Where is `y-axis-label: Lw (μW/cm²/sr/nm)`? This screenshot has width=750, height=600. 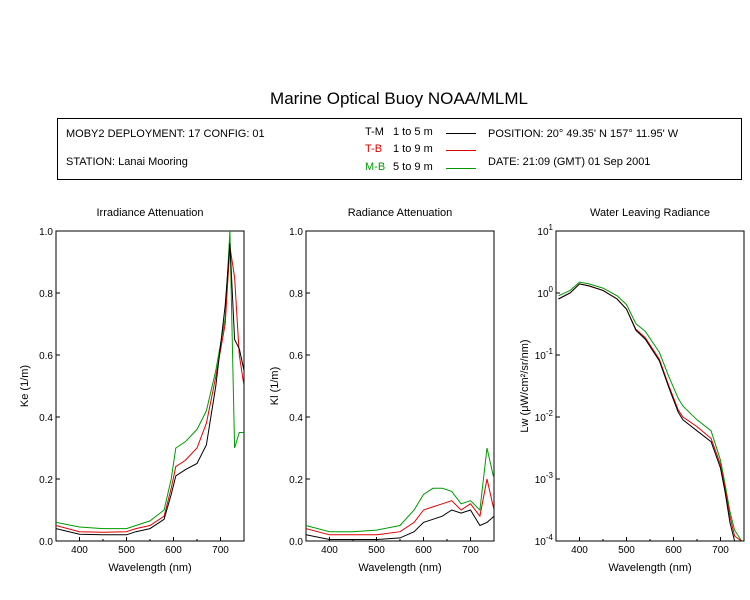
y-axis-label: Lw (μW/cm²/sr/nm) is located at coordinates (525, 385).